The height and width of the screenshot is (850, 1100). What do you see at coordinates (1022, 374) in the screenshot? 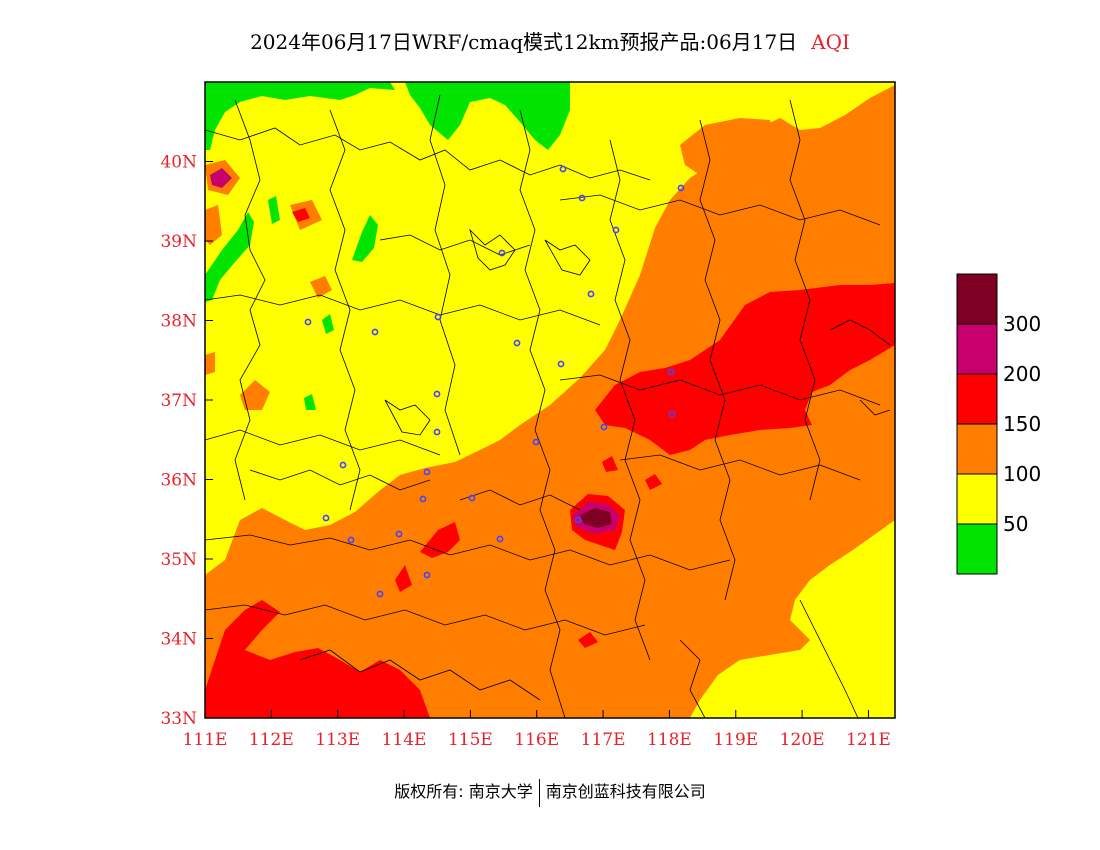
I see `legend-label: 200` at bounding box center [1022, 374].